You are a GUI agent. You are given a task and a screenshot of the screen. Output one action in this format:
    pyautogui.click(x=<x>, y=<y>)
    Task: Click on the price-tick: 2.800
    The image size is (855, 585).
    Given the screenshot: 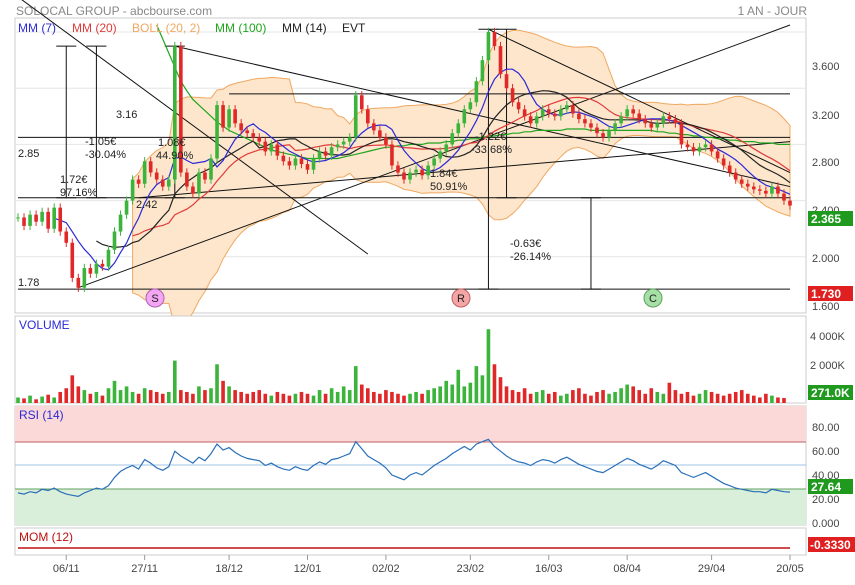 What is the action you would take?
    pyautogui.click(x=826, y=163)
    